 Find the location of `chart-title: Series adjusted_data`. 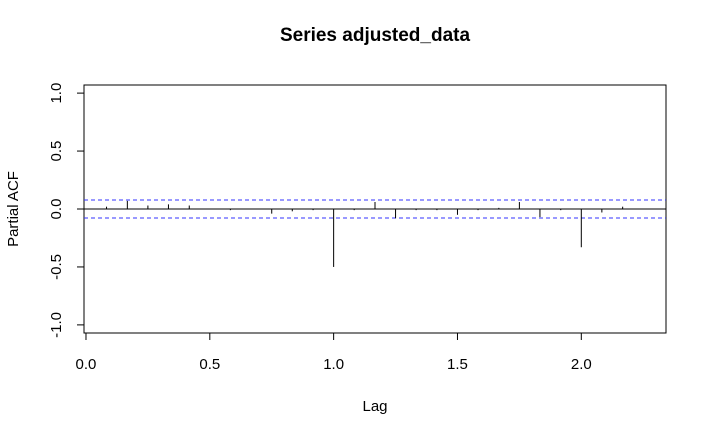

chart-title: Series adjusted_data is located at coordinates (375, 35).